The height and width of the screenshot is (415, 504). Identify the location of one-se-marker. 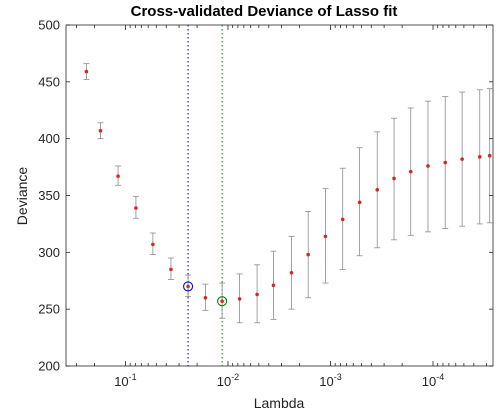
(222, 301).